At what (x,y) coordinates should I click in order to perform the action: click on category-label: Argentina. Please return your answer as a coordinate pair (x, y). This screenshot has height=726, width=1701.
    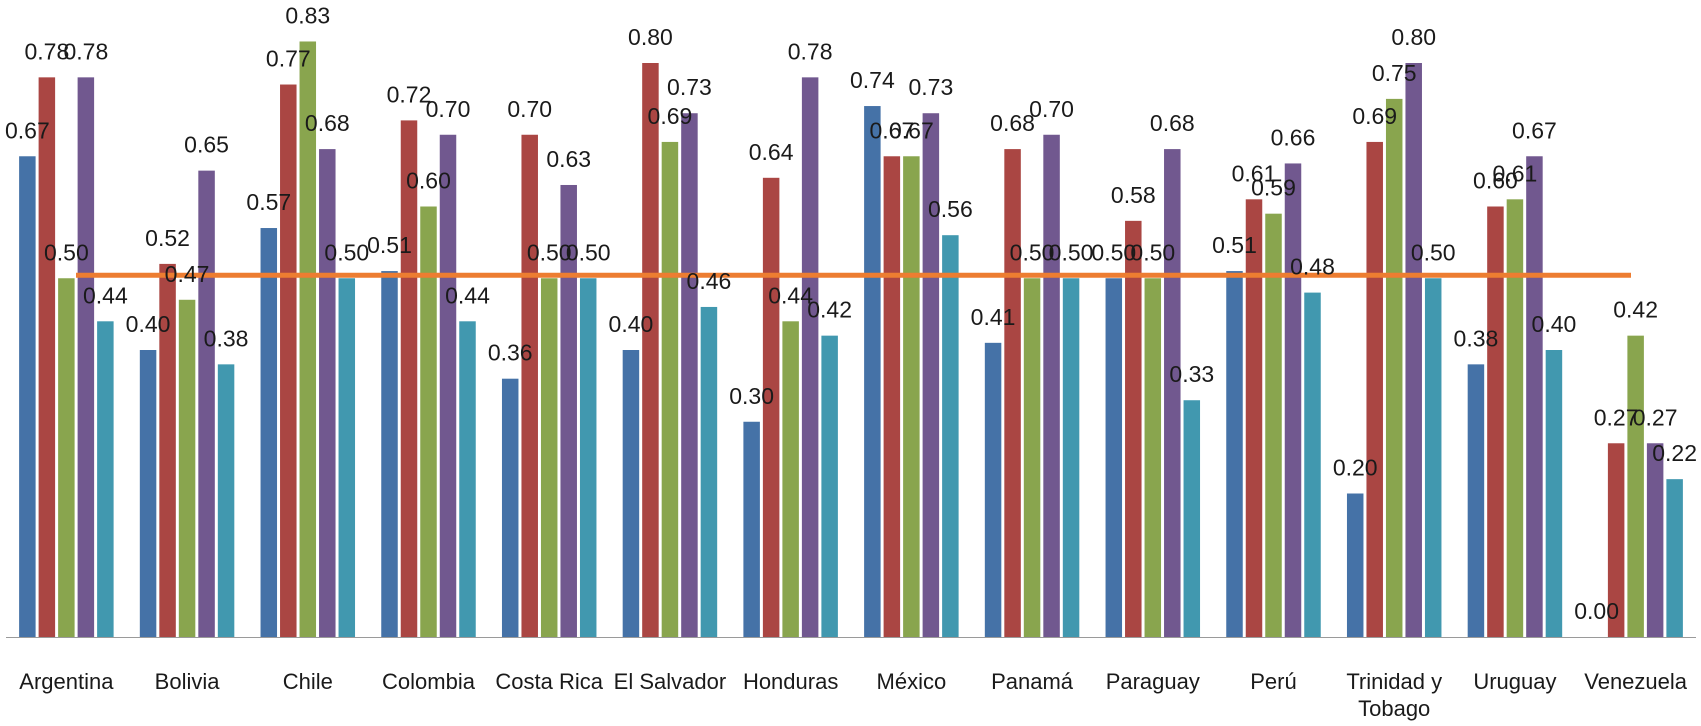
    Looking at the image, I should click on (66, 681).